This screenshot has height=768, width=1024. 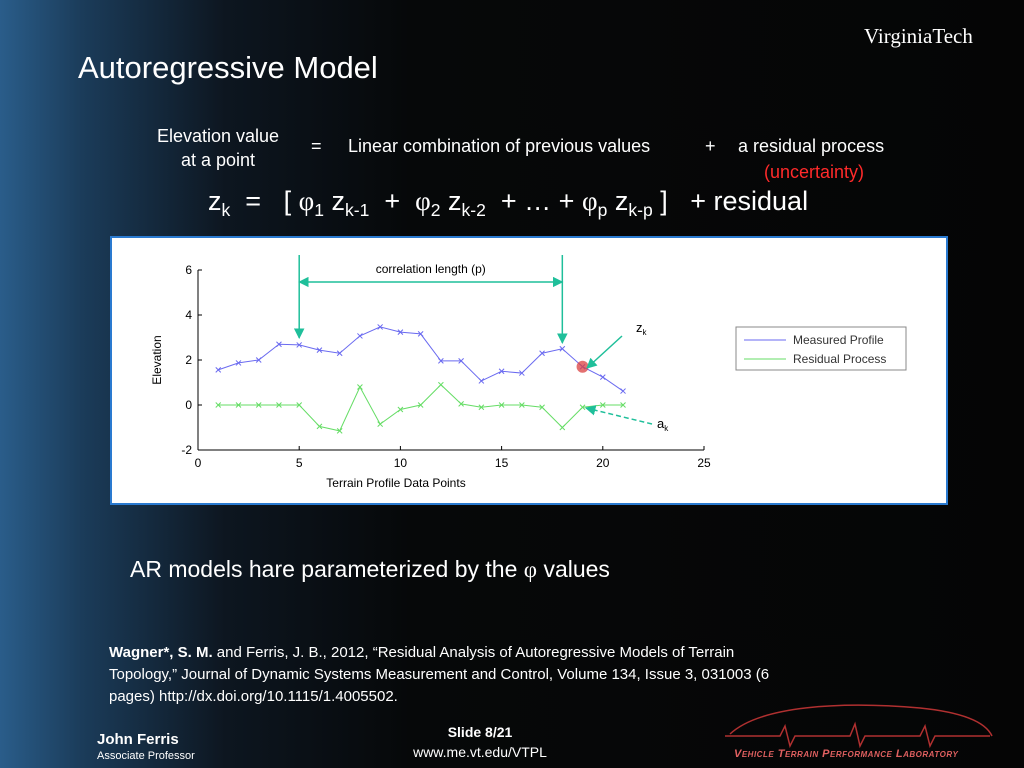 What do you see at coordinates (188, 360) in the screenshot?
I see `y-tick-label: 2` at bounding box center [188, 360].